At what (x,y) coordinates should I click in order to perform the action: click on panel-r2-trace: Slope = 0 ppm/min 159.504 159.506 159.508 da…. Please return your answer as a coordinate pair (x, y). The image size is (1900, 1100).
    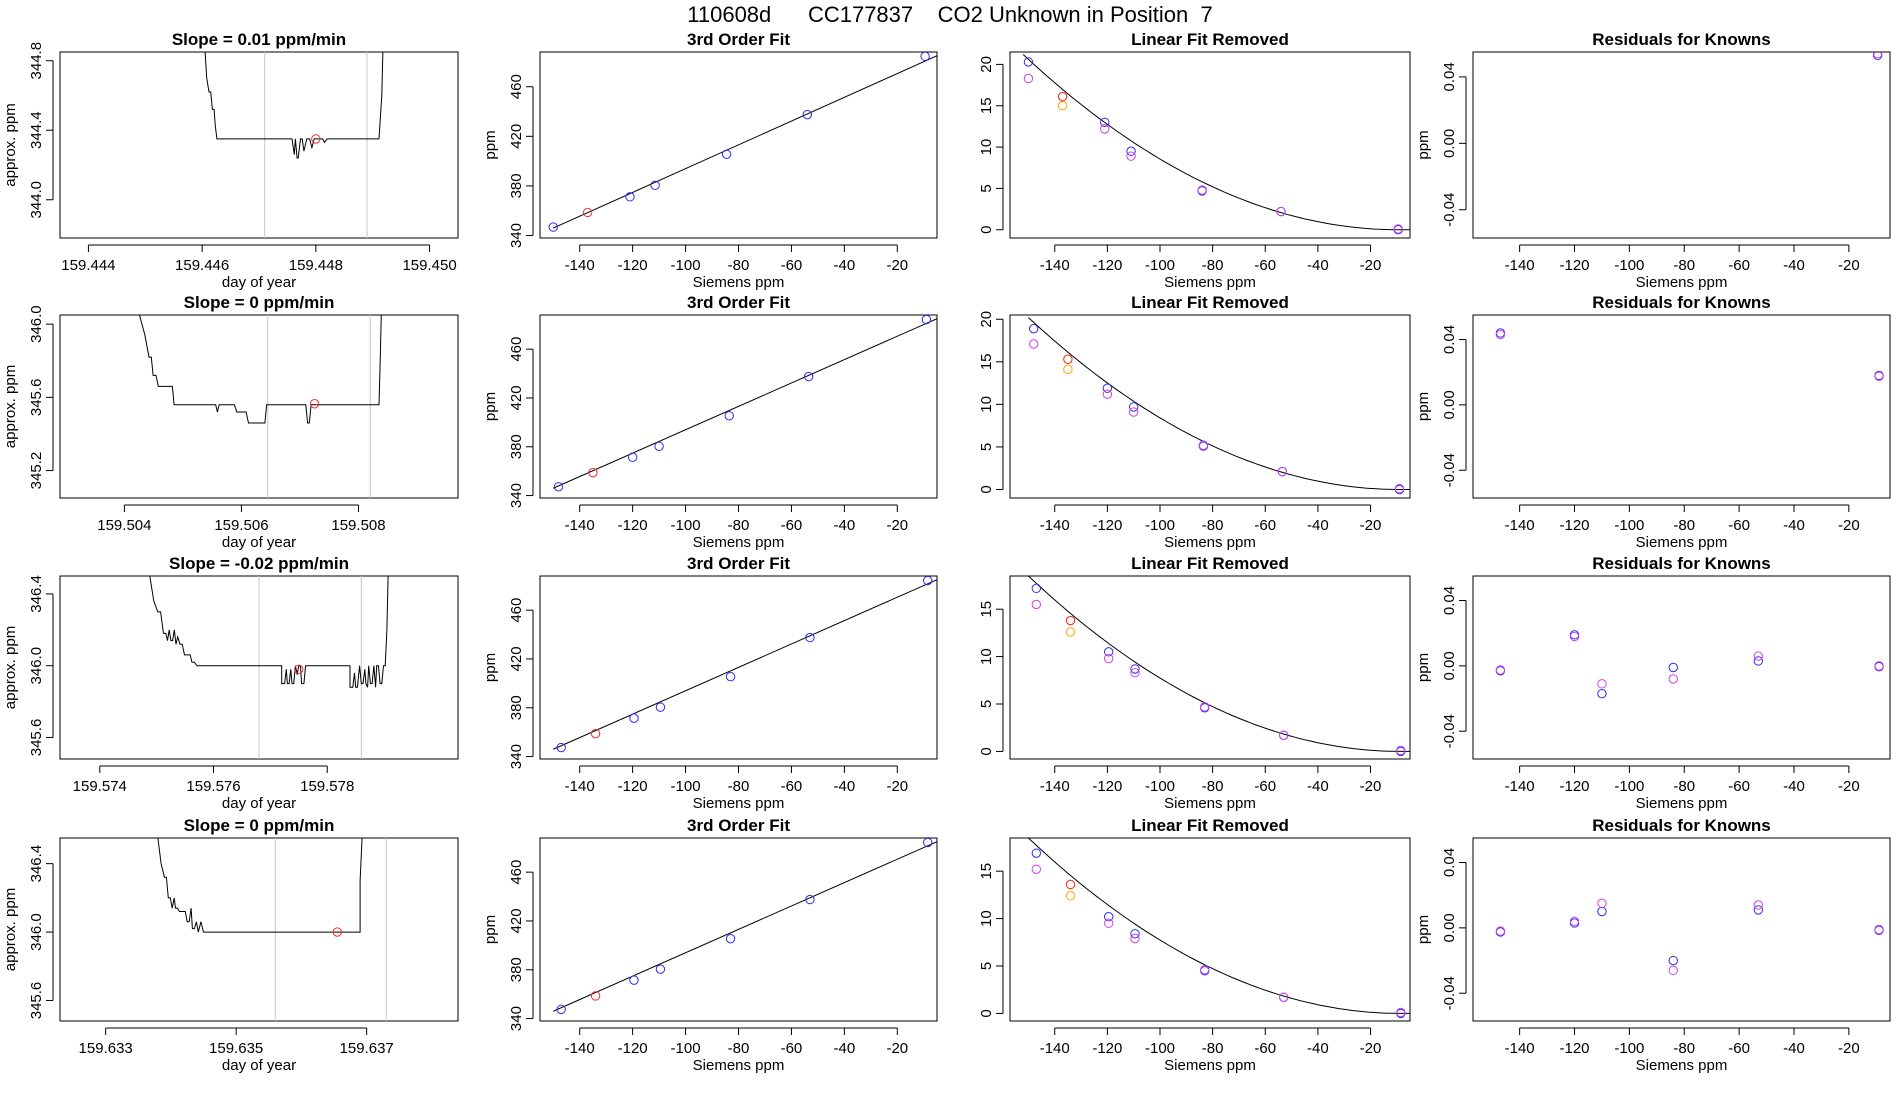
    Looking at the image, I should click on (230, 422).